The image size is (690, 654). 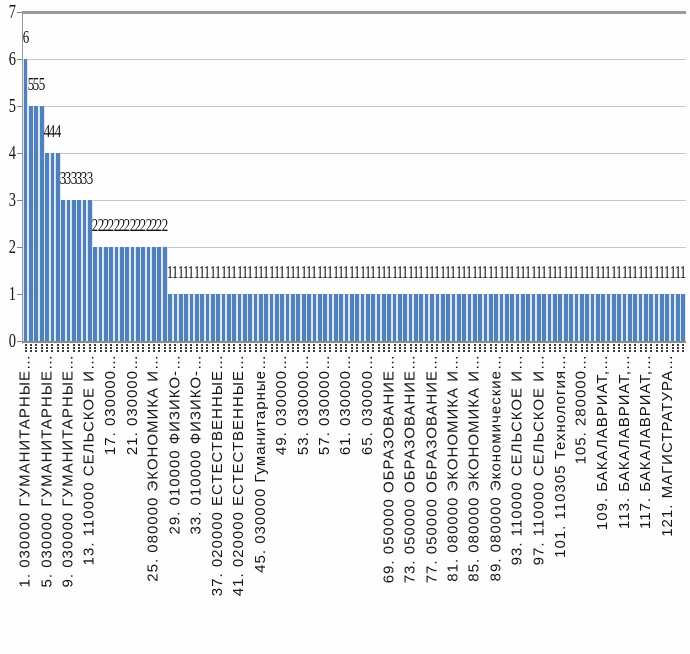 I want to click on y-axis-tick-label: 6, so click(x=12, y=59).